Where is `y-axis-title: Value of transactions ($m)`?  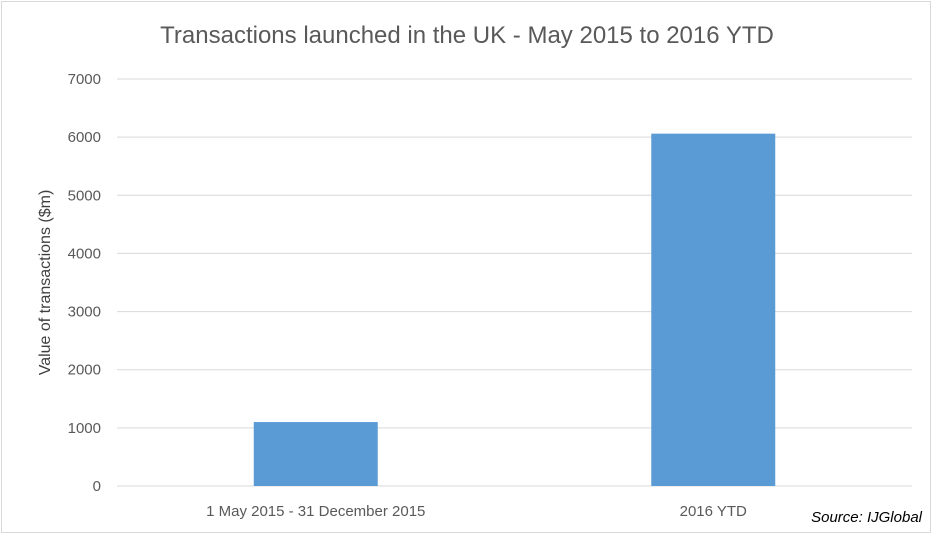 y-axis-title: Value of transactions ($m) is located at coordinates (45, 283).